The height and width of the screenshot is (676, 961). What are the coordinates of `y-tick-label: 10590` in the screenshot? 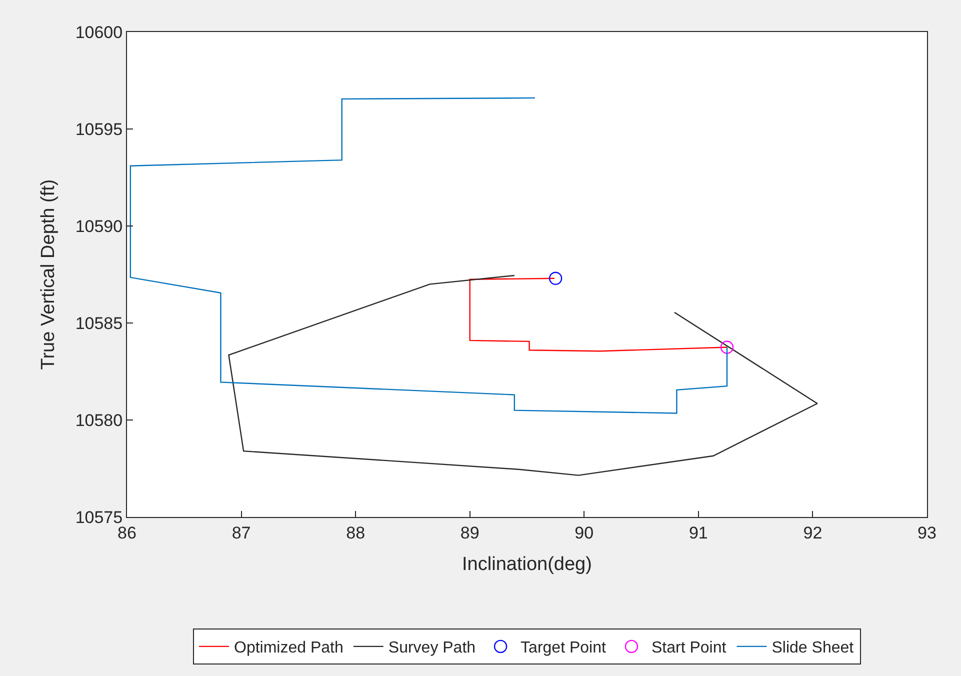 It's located at (99, 226).